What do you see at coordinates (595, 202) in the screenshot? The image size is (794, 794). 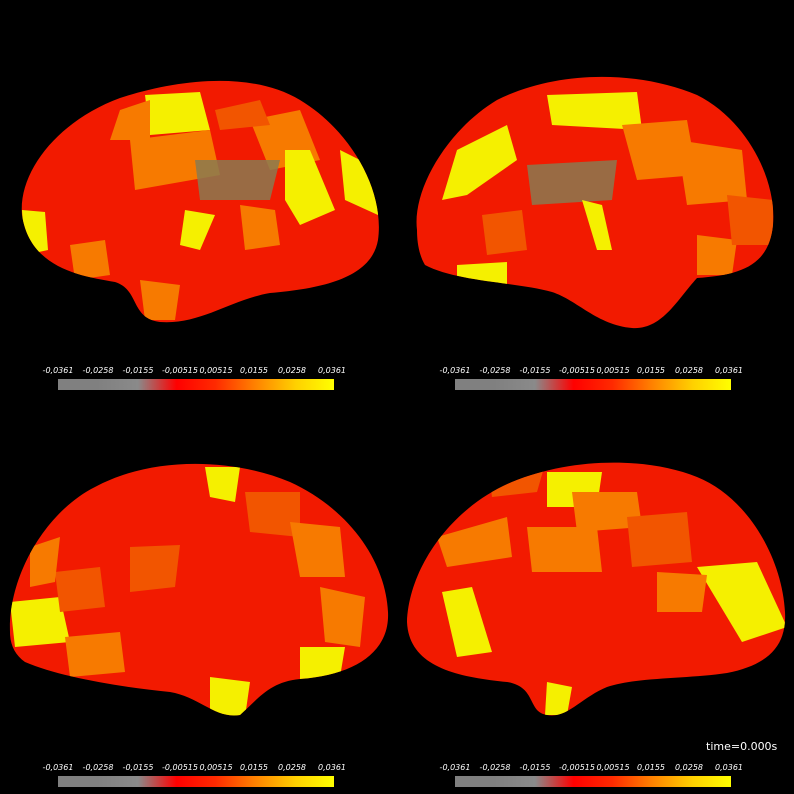 I see `brain-surface-lateral-right` at bounding box center [595, 202].